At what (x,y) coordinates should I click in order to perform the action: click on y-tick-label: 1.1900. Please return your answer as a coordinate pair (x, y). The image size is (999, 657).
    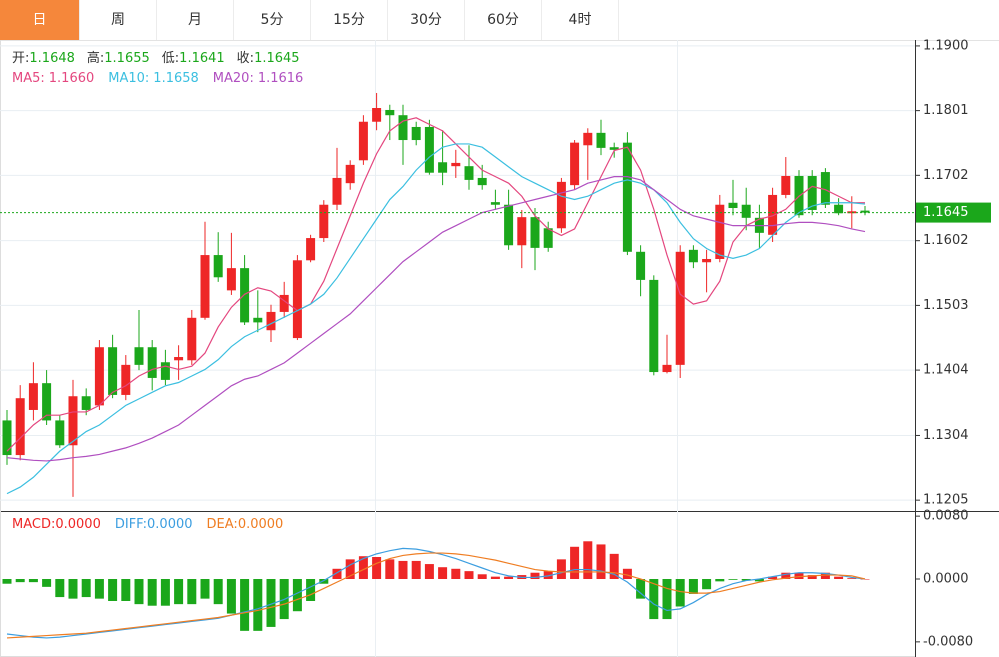
    Looking at the image, I should click on (946, 45).